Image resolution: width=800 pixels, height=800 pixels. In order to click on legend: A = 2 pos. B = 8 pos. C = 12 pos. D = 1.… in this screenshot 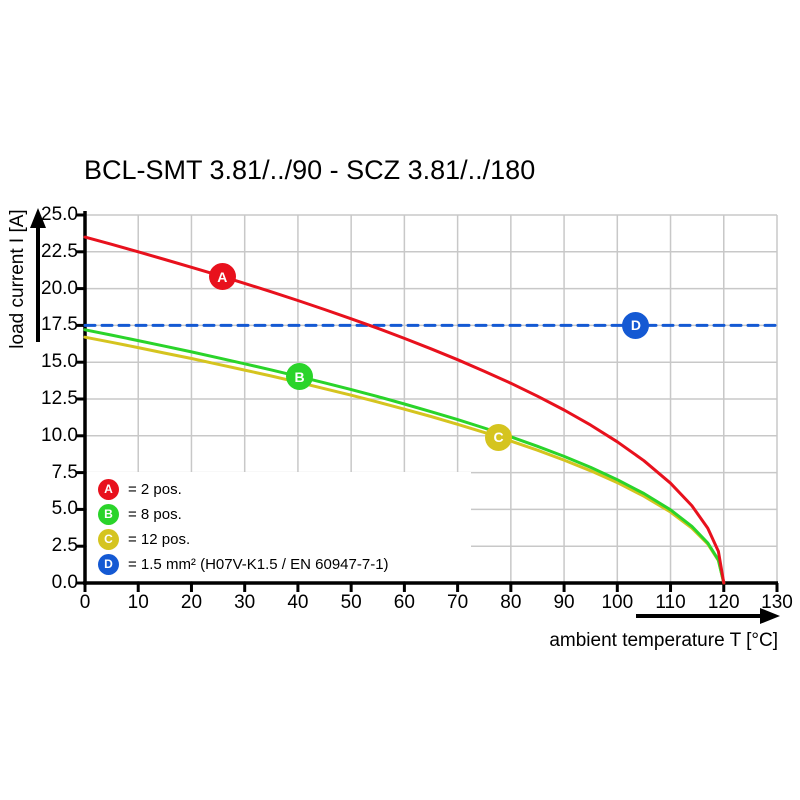, I will do `click(279, 526)`.